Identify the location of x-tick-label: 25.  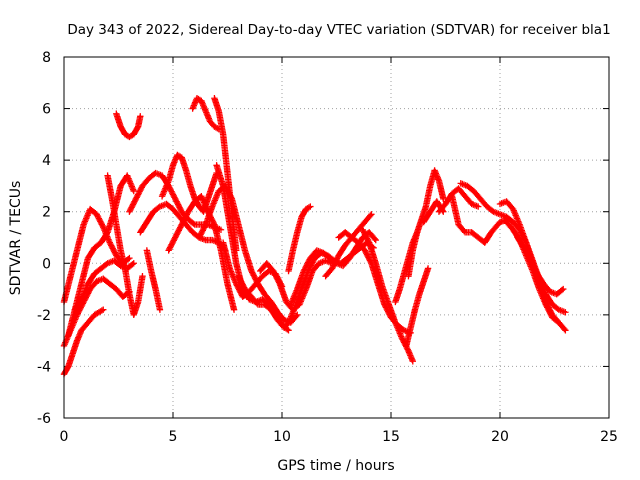
(609, 437).